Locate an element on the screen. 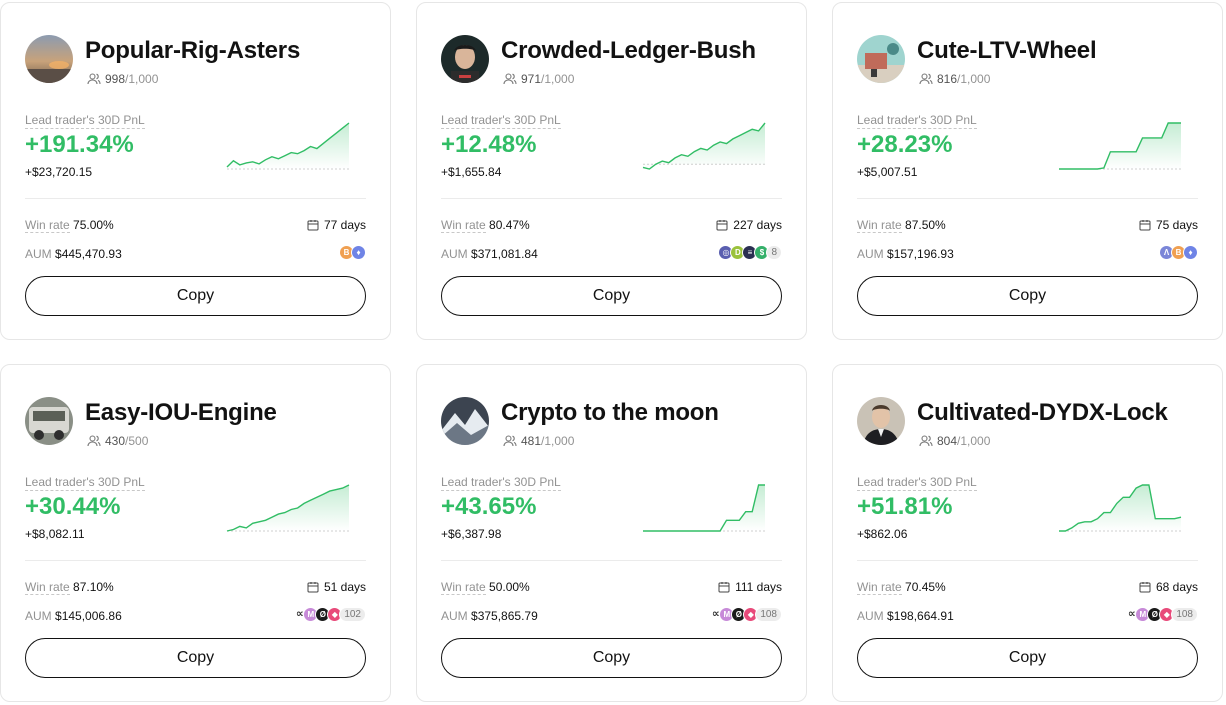  coin-list: ∝ M Ø ◆ 102 is located at coordinates (329, 614).